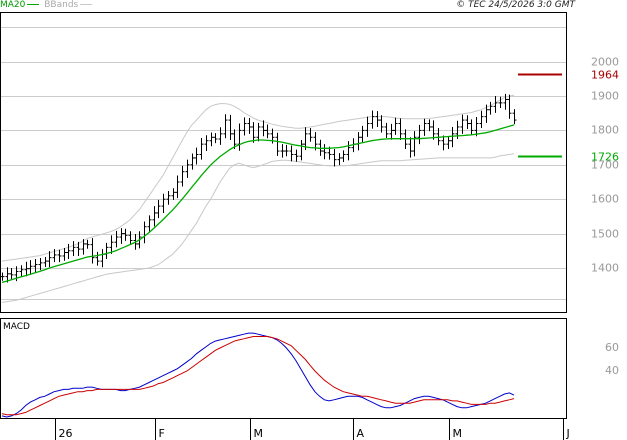 This screenshot has height=440, width=627. What do you see at coordinates (605, 62) in the screenshot?
I see `price-y-tick-label: 2000` at bounding box center [605, 62].